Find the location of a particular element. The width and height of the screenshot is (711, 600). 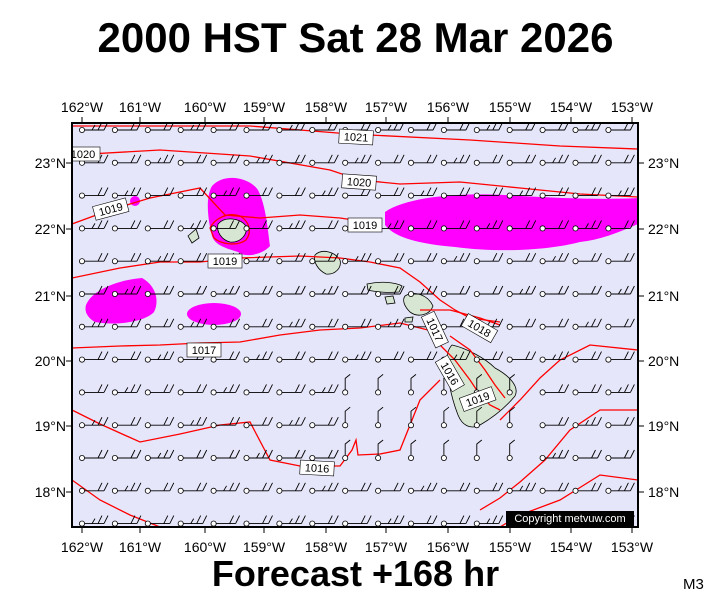

isobar-label-1019-mid: 1019 is located at coordinates (365, 225).